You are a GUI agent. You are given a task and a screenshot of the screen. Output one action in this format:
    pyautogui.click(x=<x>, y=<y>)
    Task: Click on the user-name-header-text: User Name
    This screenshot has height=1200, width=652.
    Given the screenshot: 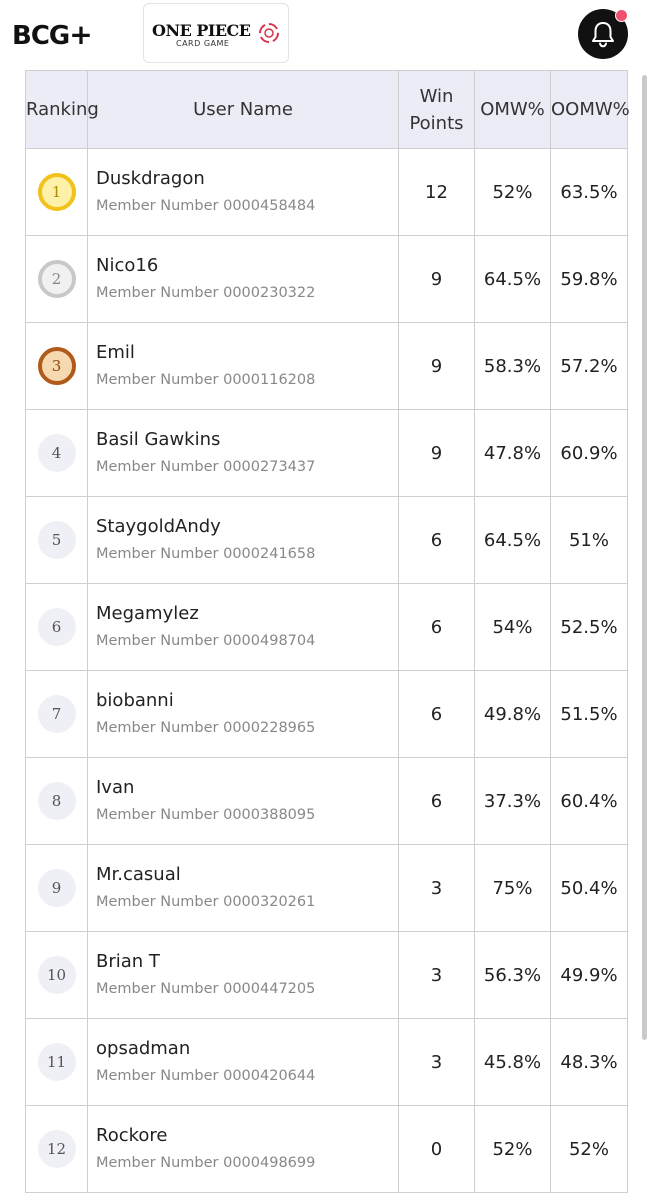 What is the action you would take?
    pyautogui.click(x=243, y=109)
    